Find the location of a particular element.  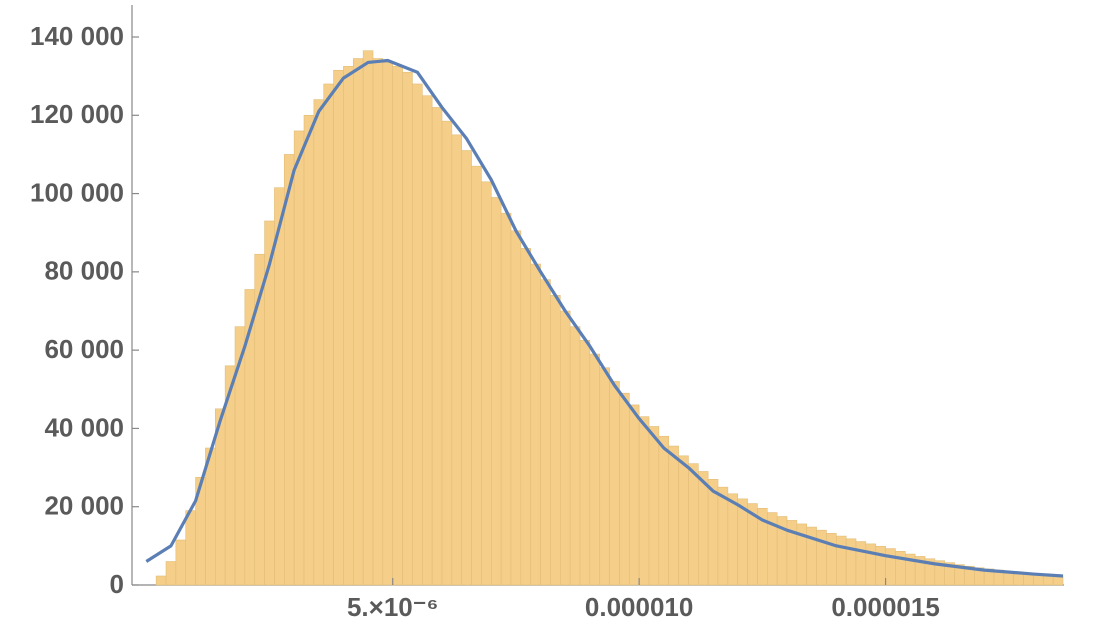

x-tick-label: 0.000015 is located at coordinates (885, 607).